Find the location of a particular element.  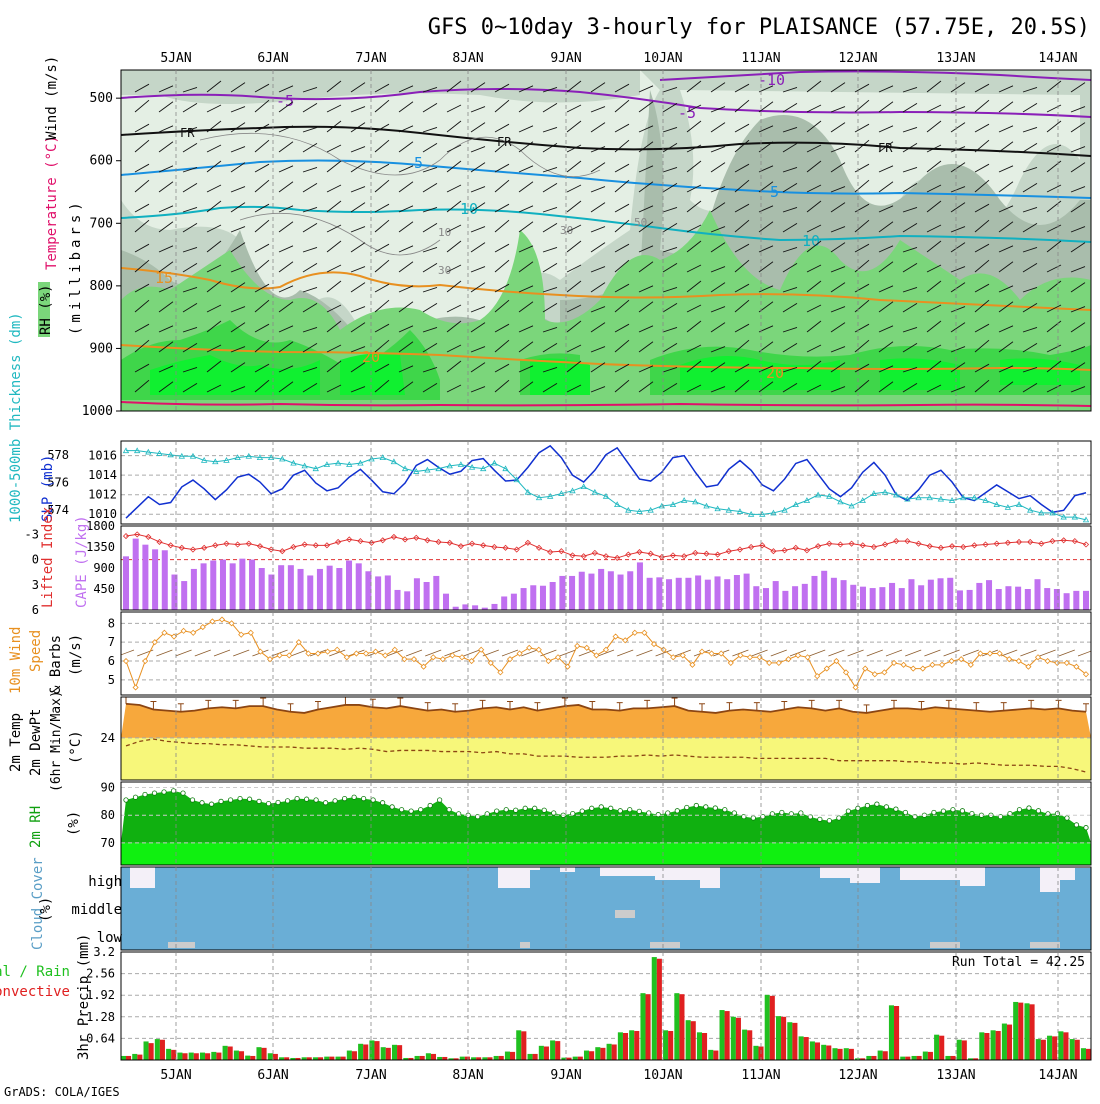

upper-y-tick-label: 1000 is located at coordinates (97, 411).